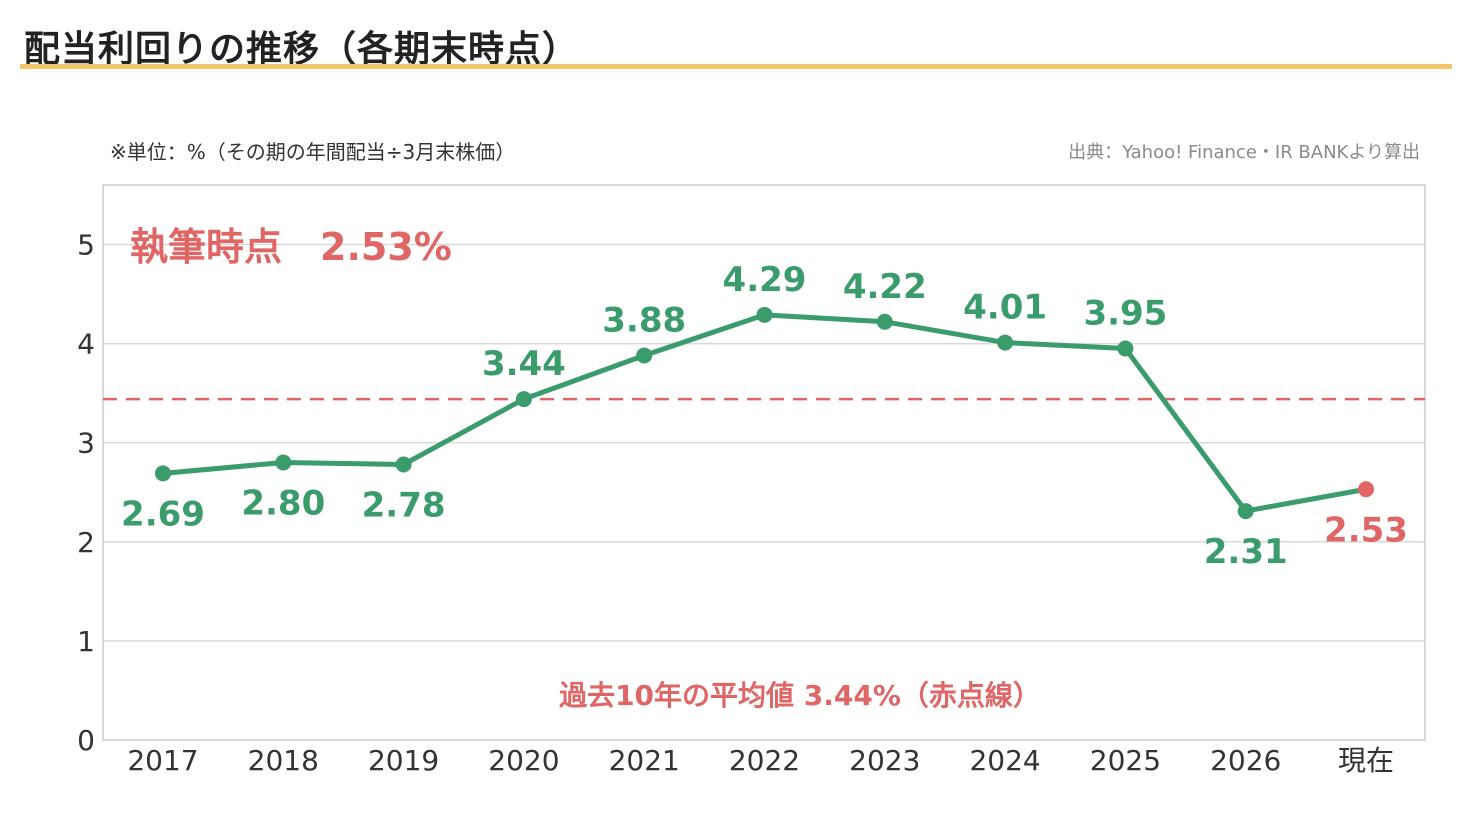 The image size is (1470, 840). What do you see at coordinates (162, 760) in the screenshot?
I see `x-tick-label: 2017` at bounding box center [162, 760].